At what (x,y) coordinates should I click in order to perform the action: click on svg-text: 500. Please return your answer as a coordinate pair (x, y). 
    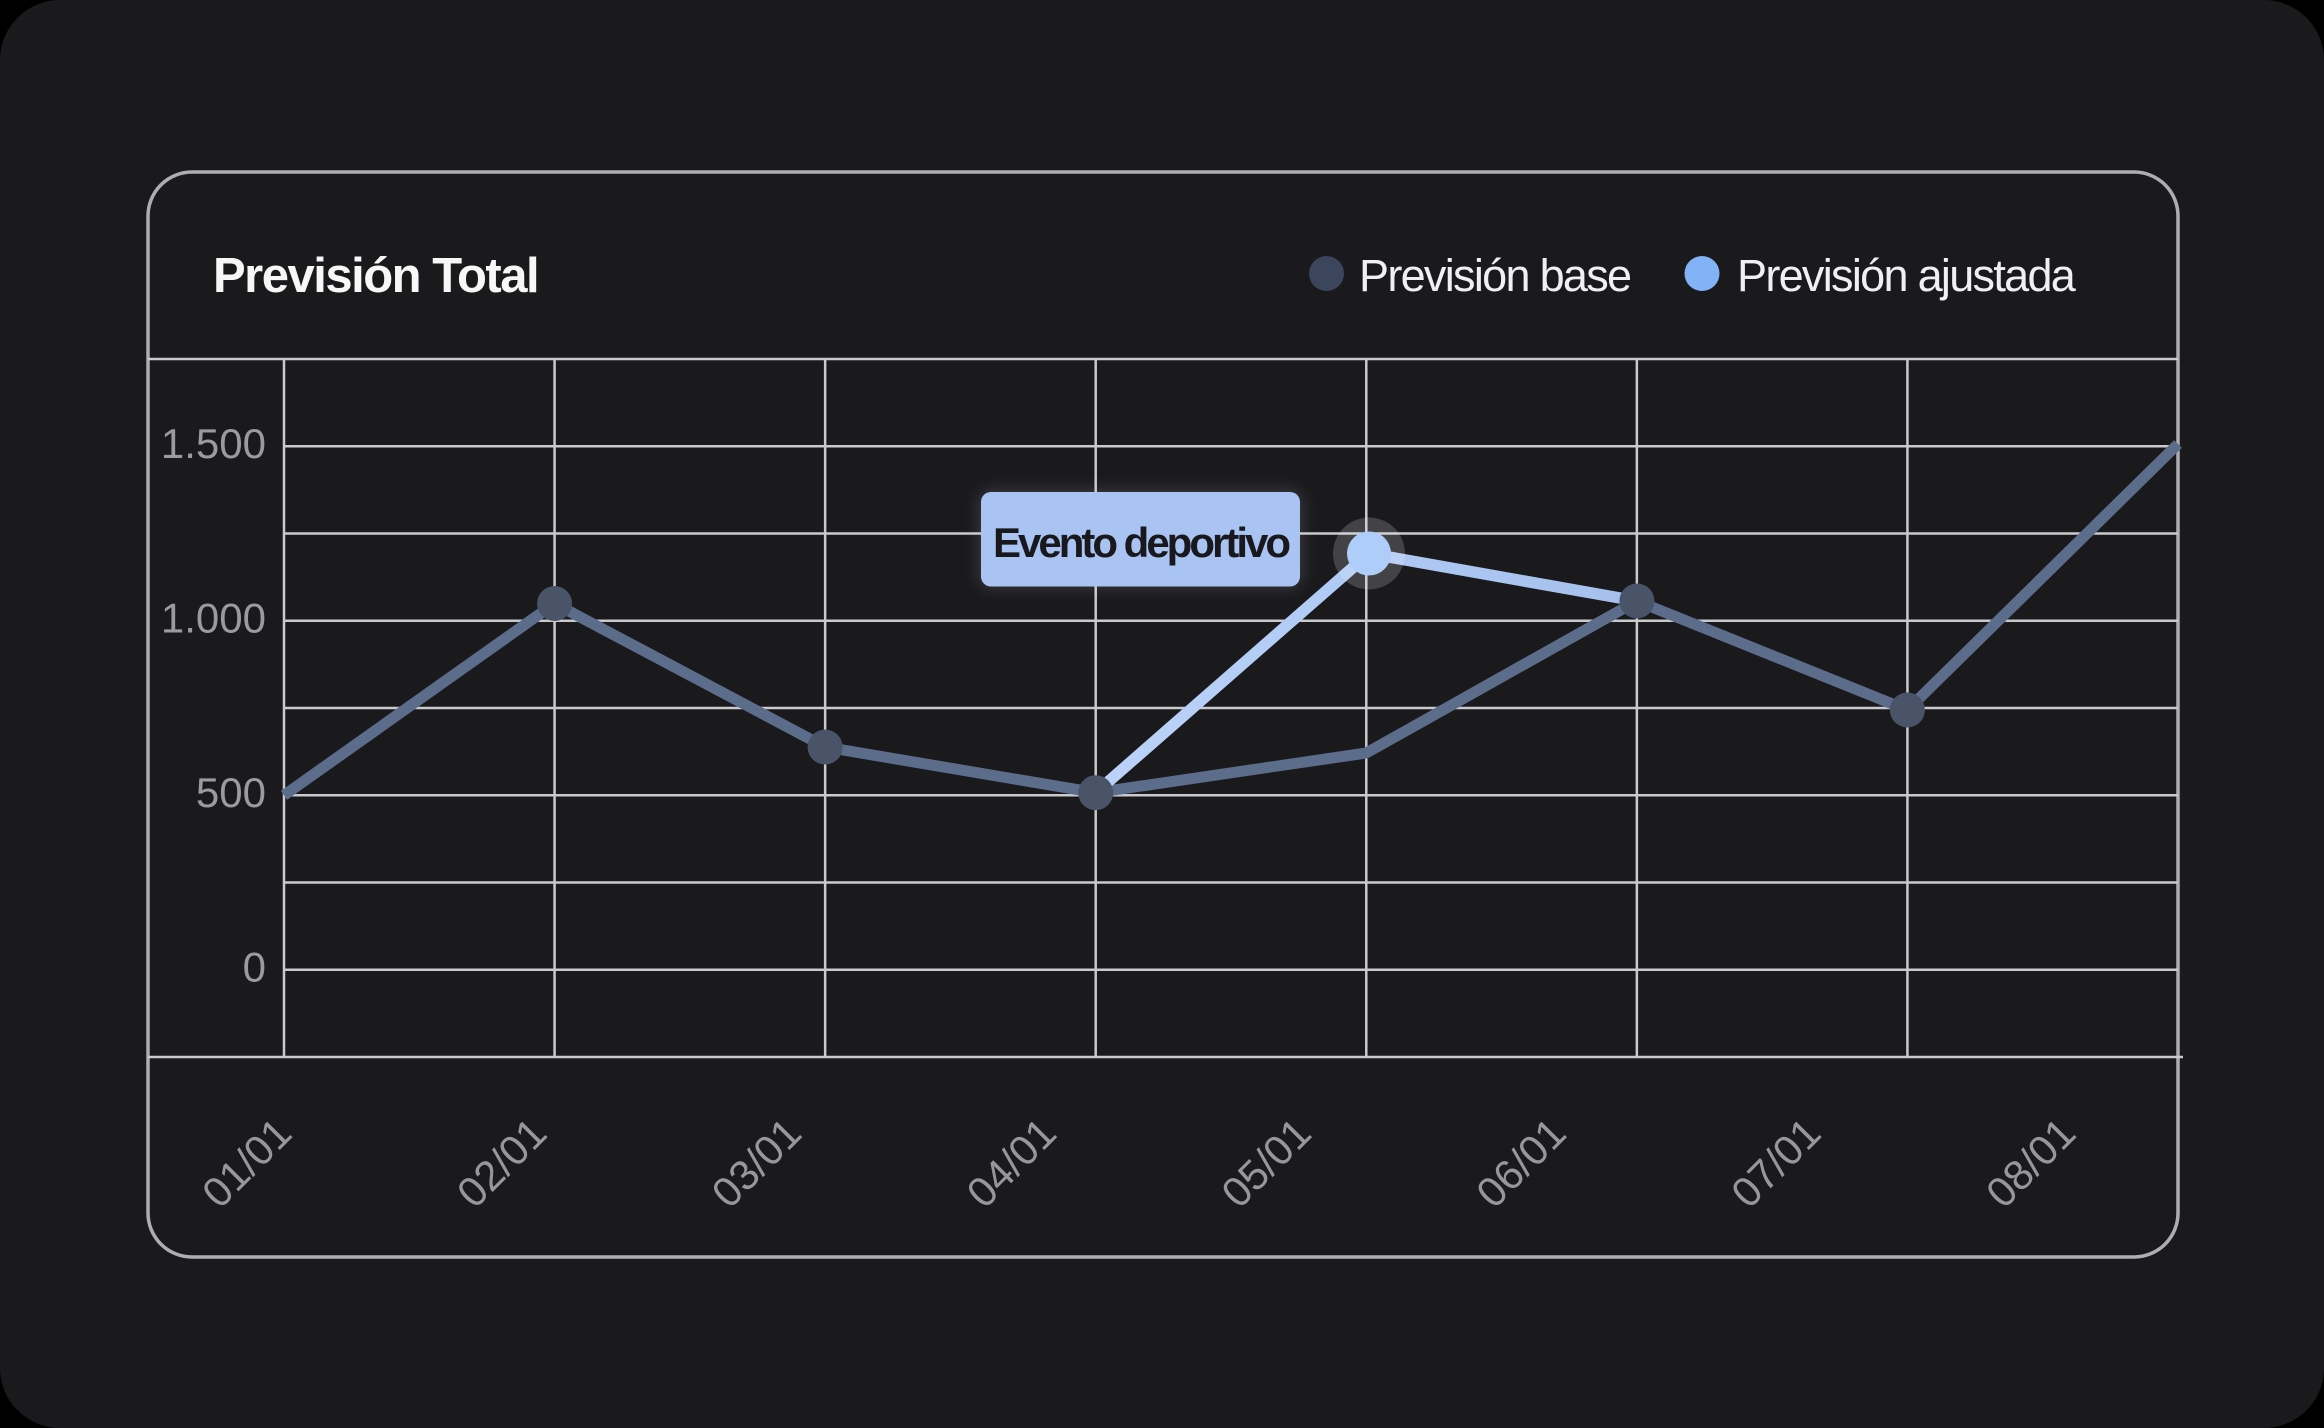
    Looking at the image, I should click on (231, 792).